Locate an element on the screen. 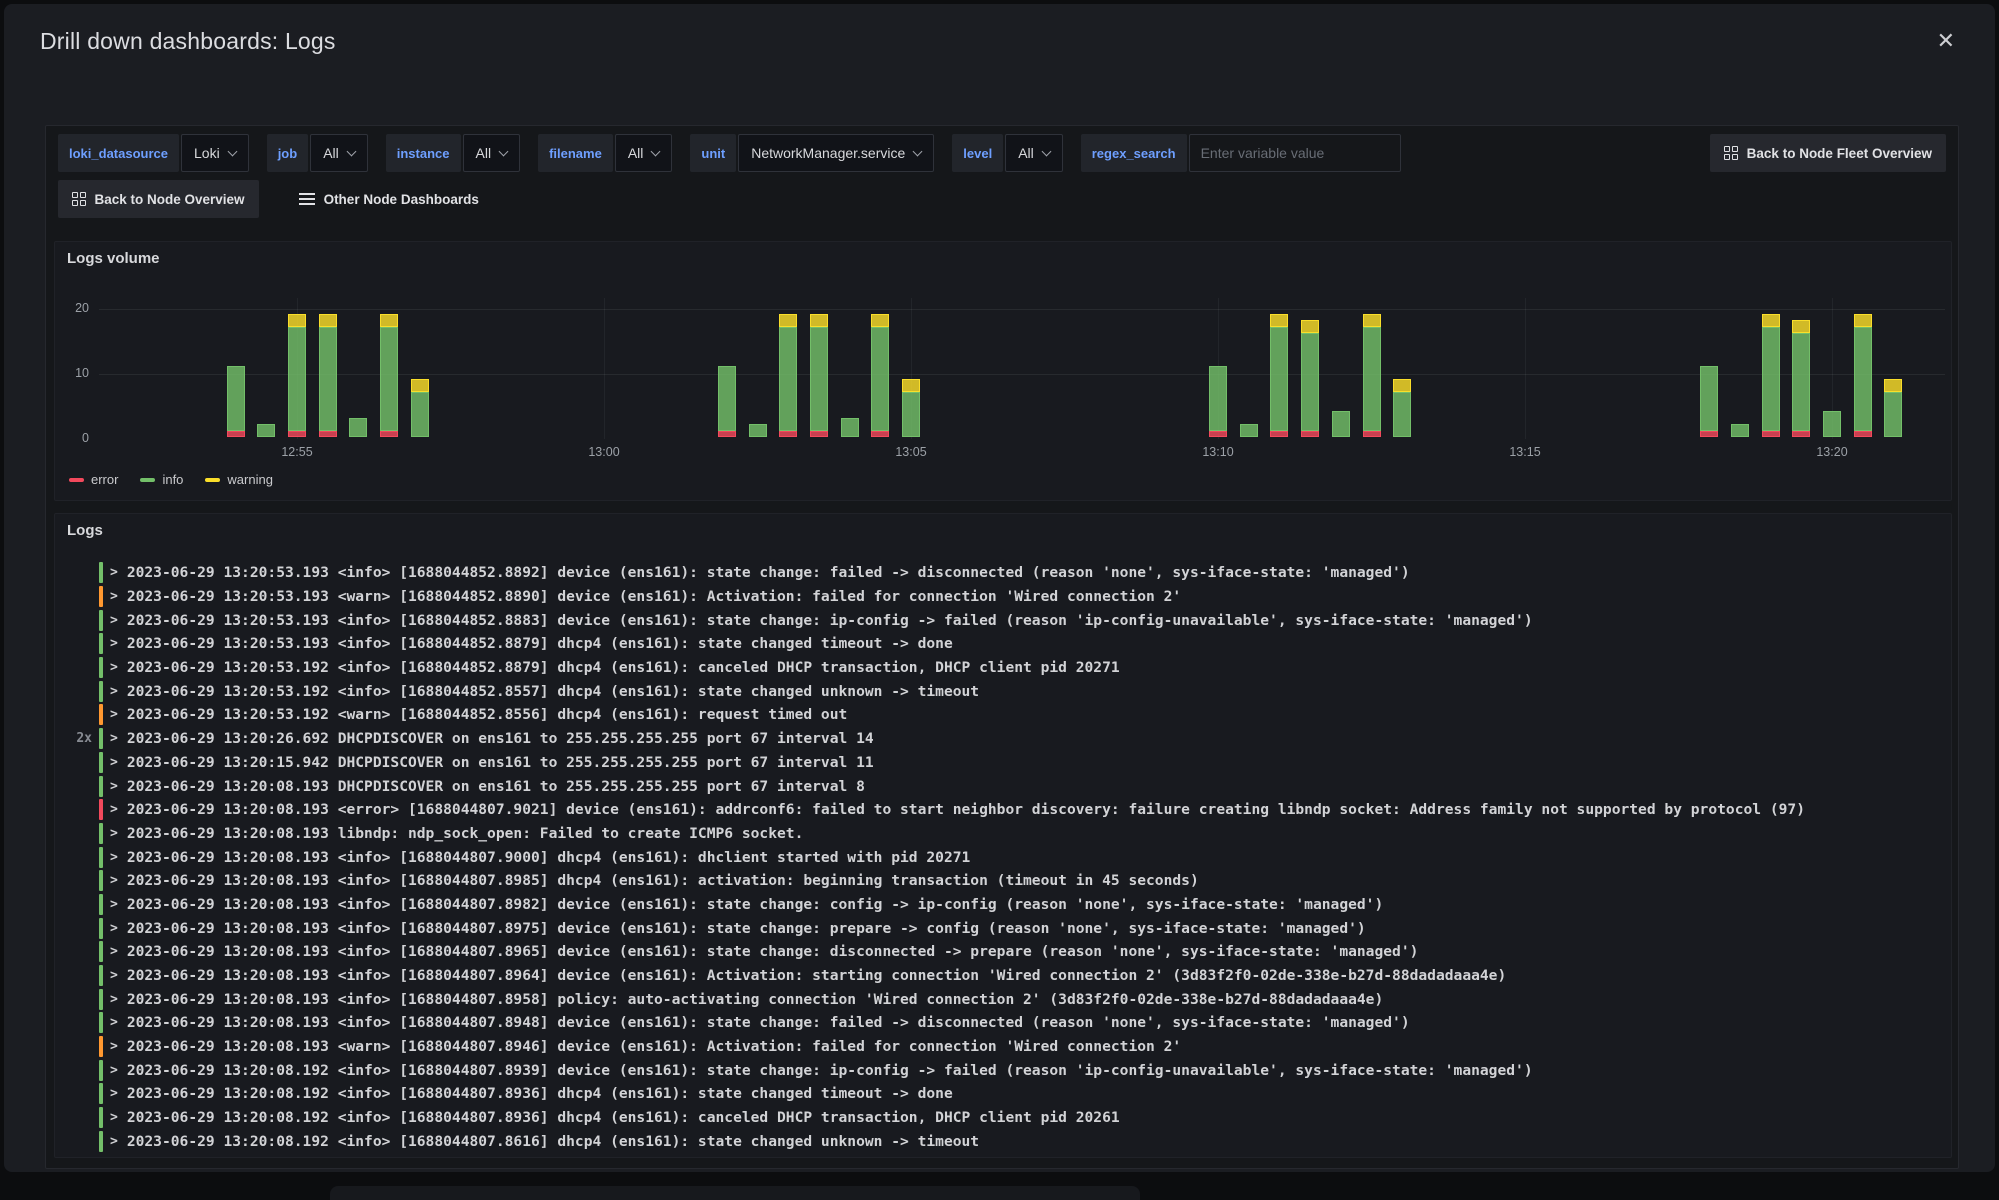  legend-color-pill is located at coordinates (76, 479).